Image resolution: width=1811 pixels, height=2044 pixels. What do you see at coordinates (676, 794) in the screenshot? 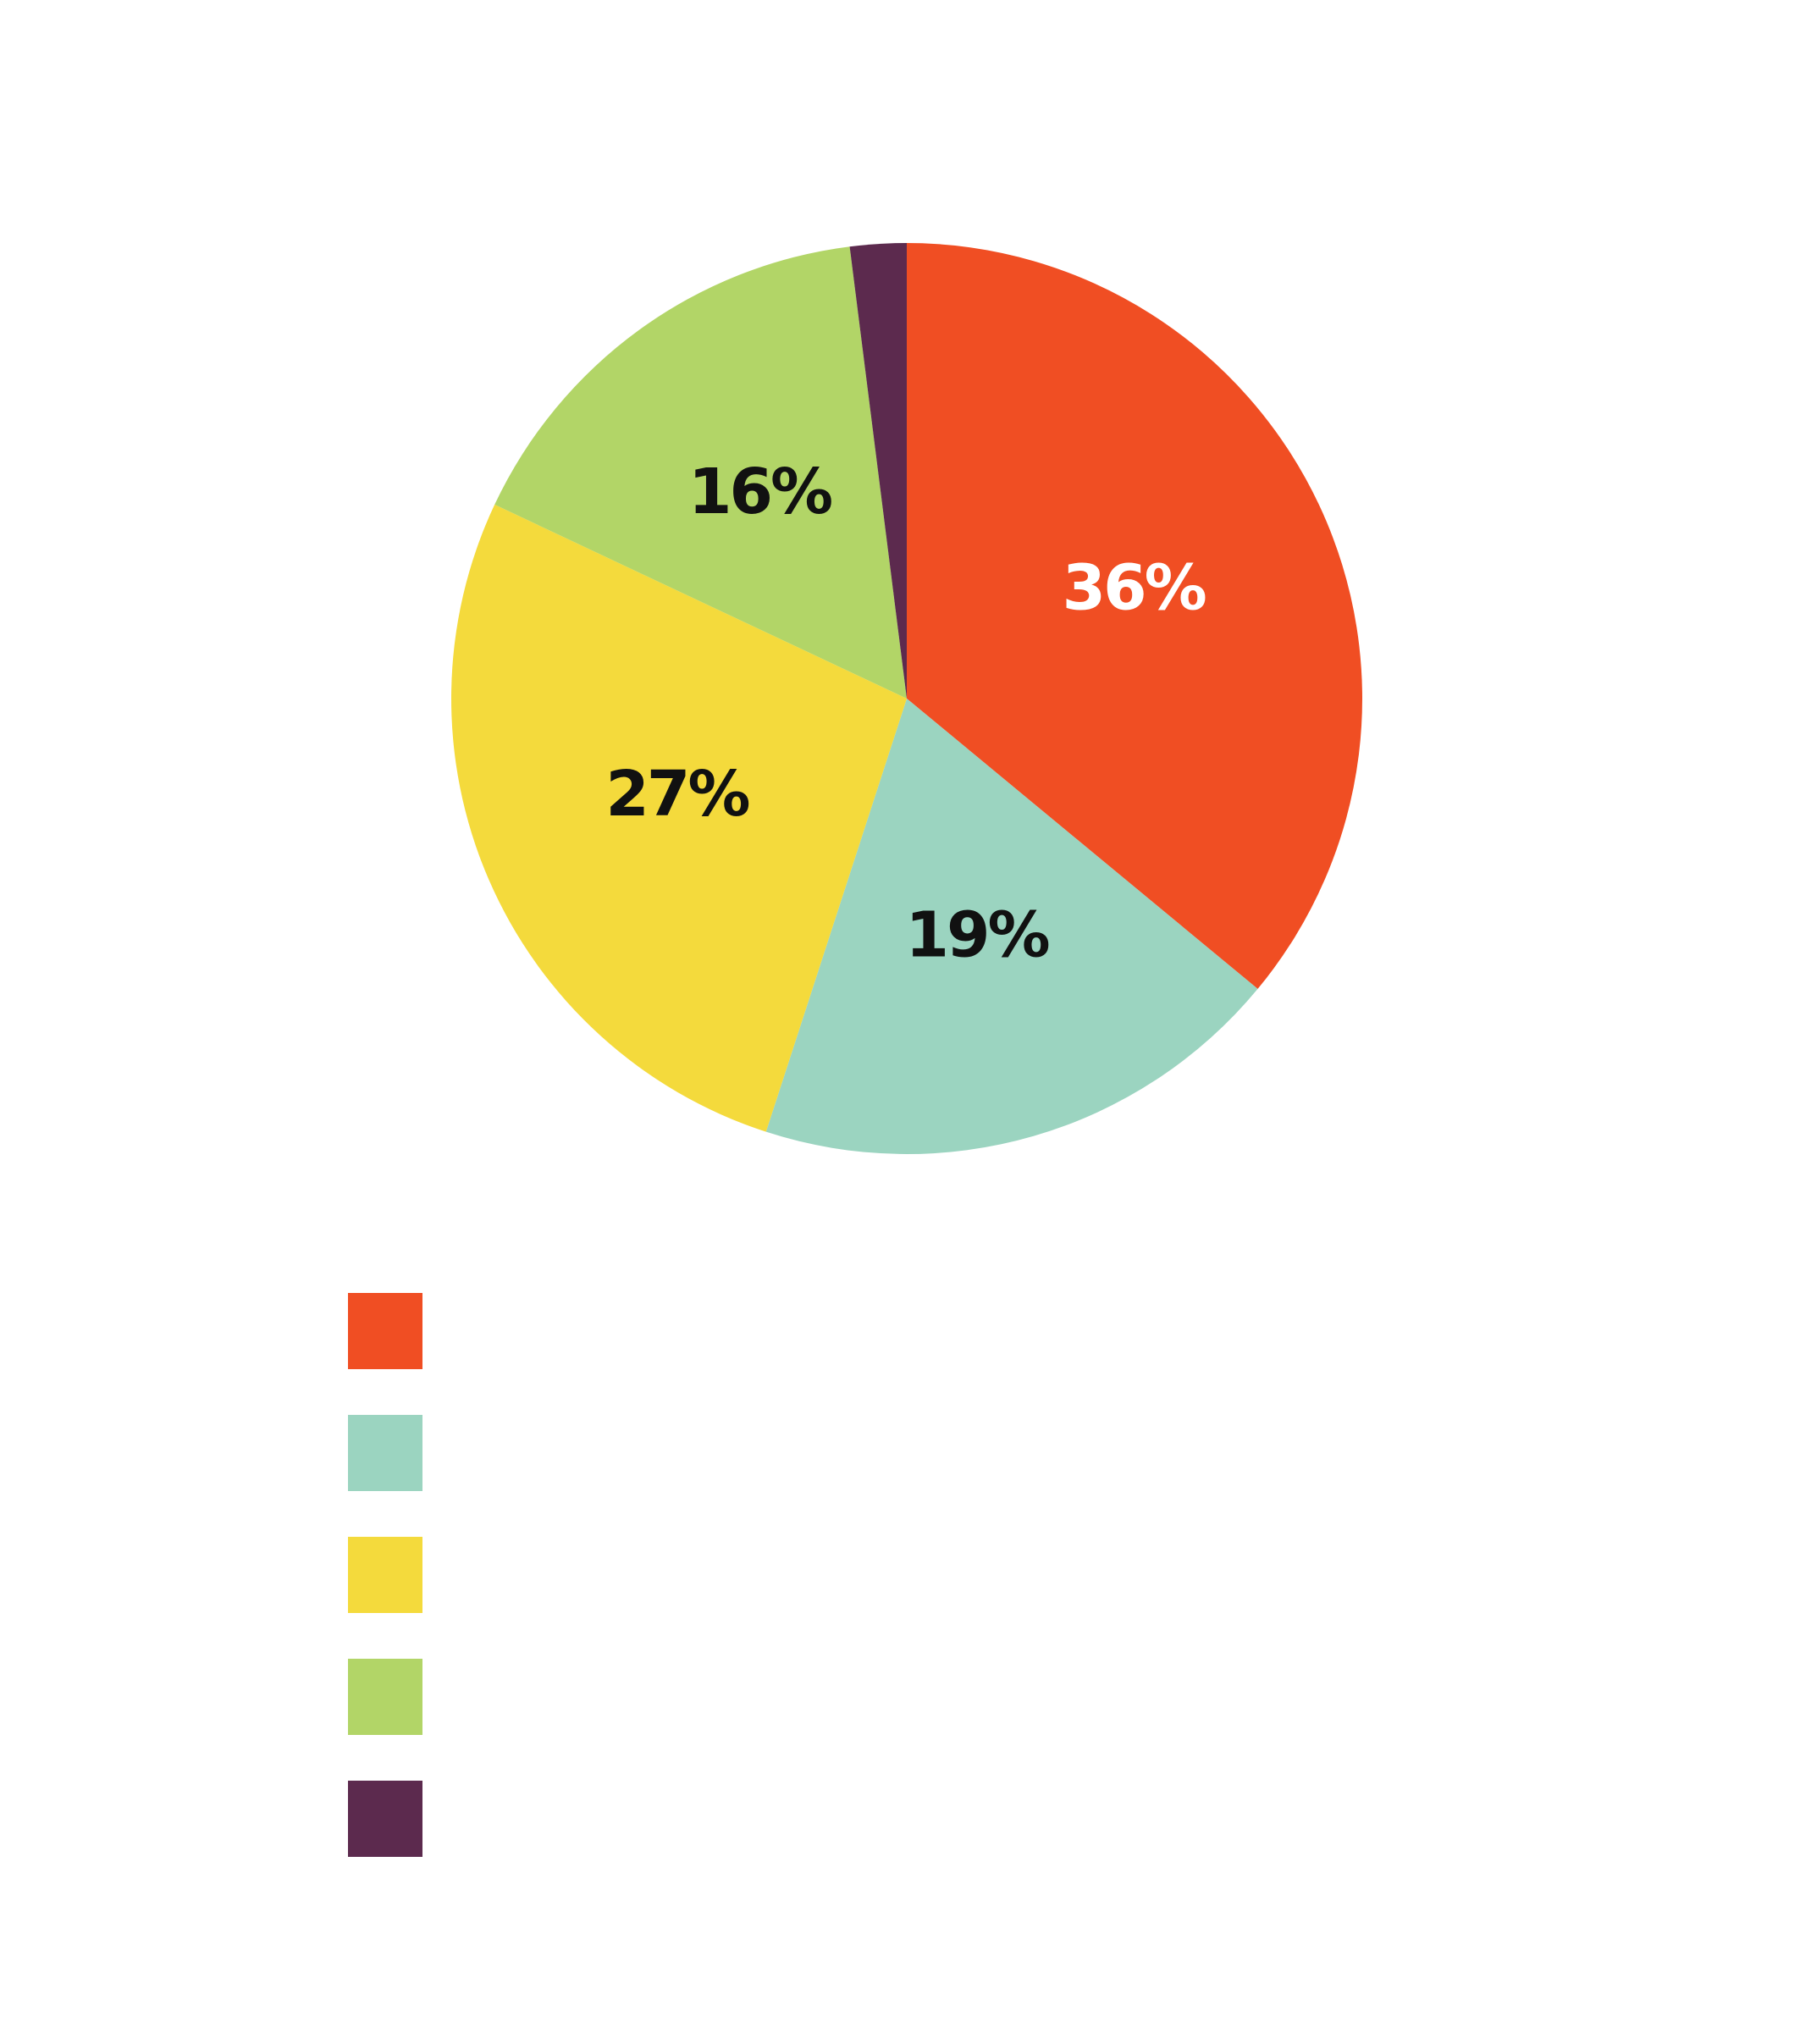
I see `value-label: 27%` at bounding box center [676, 794].